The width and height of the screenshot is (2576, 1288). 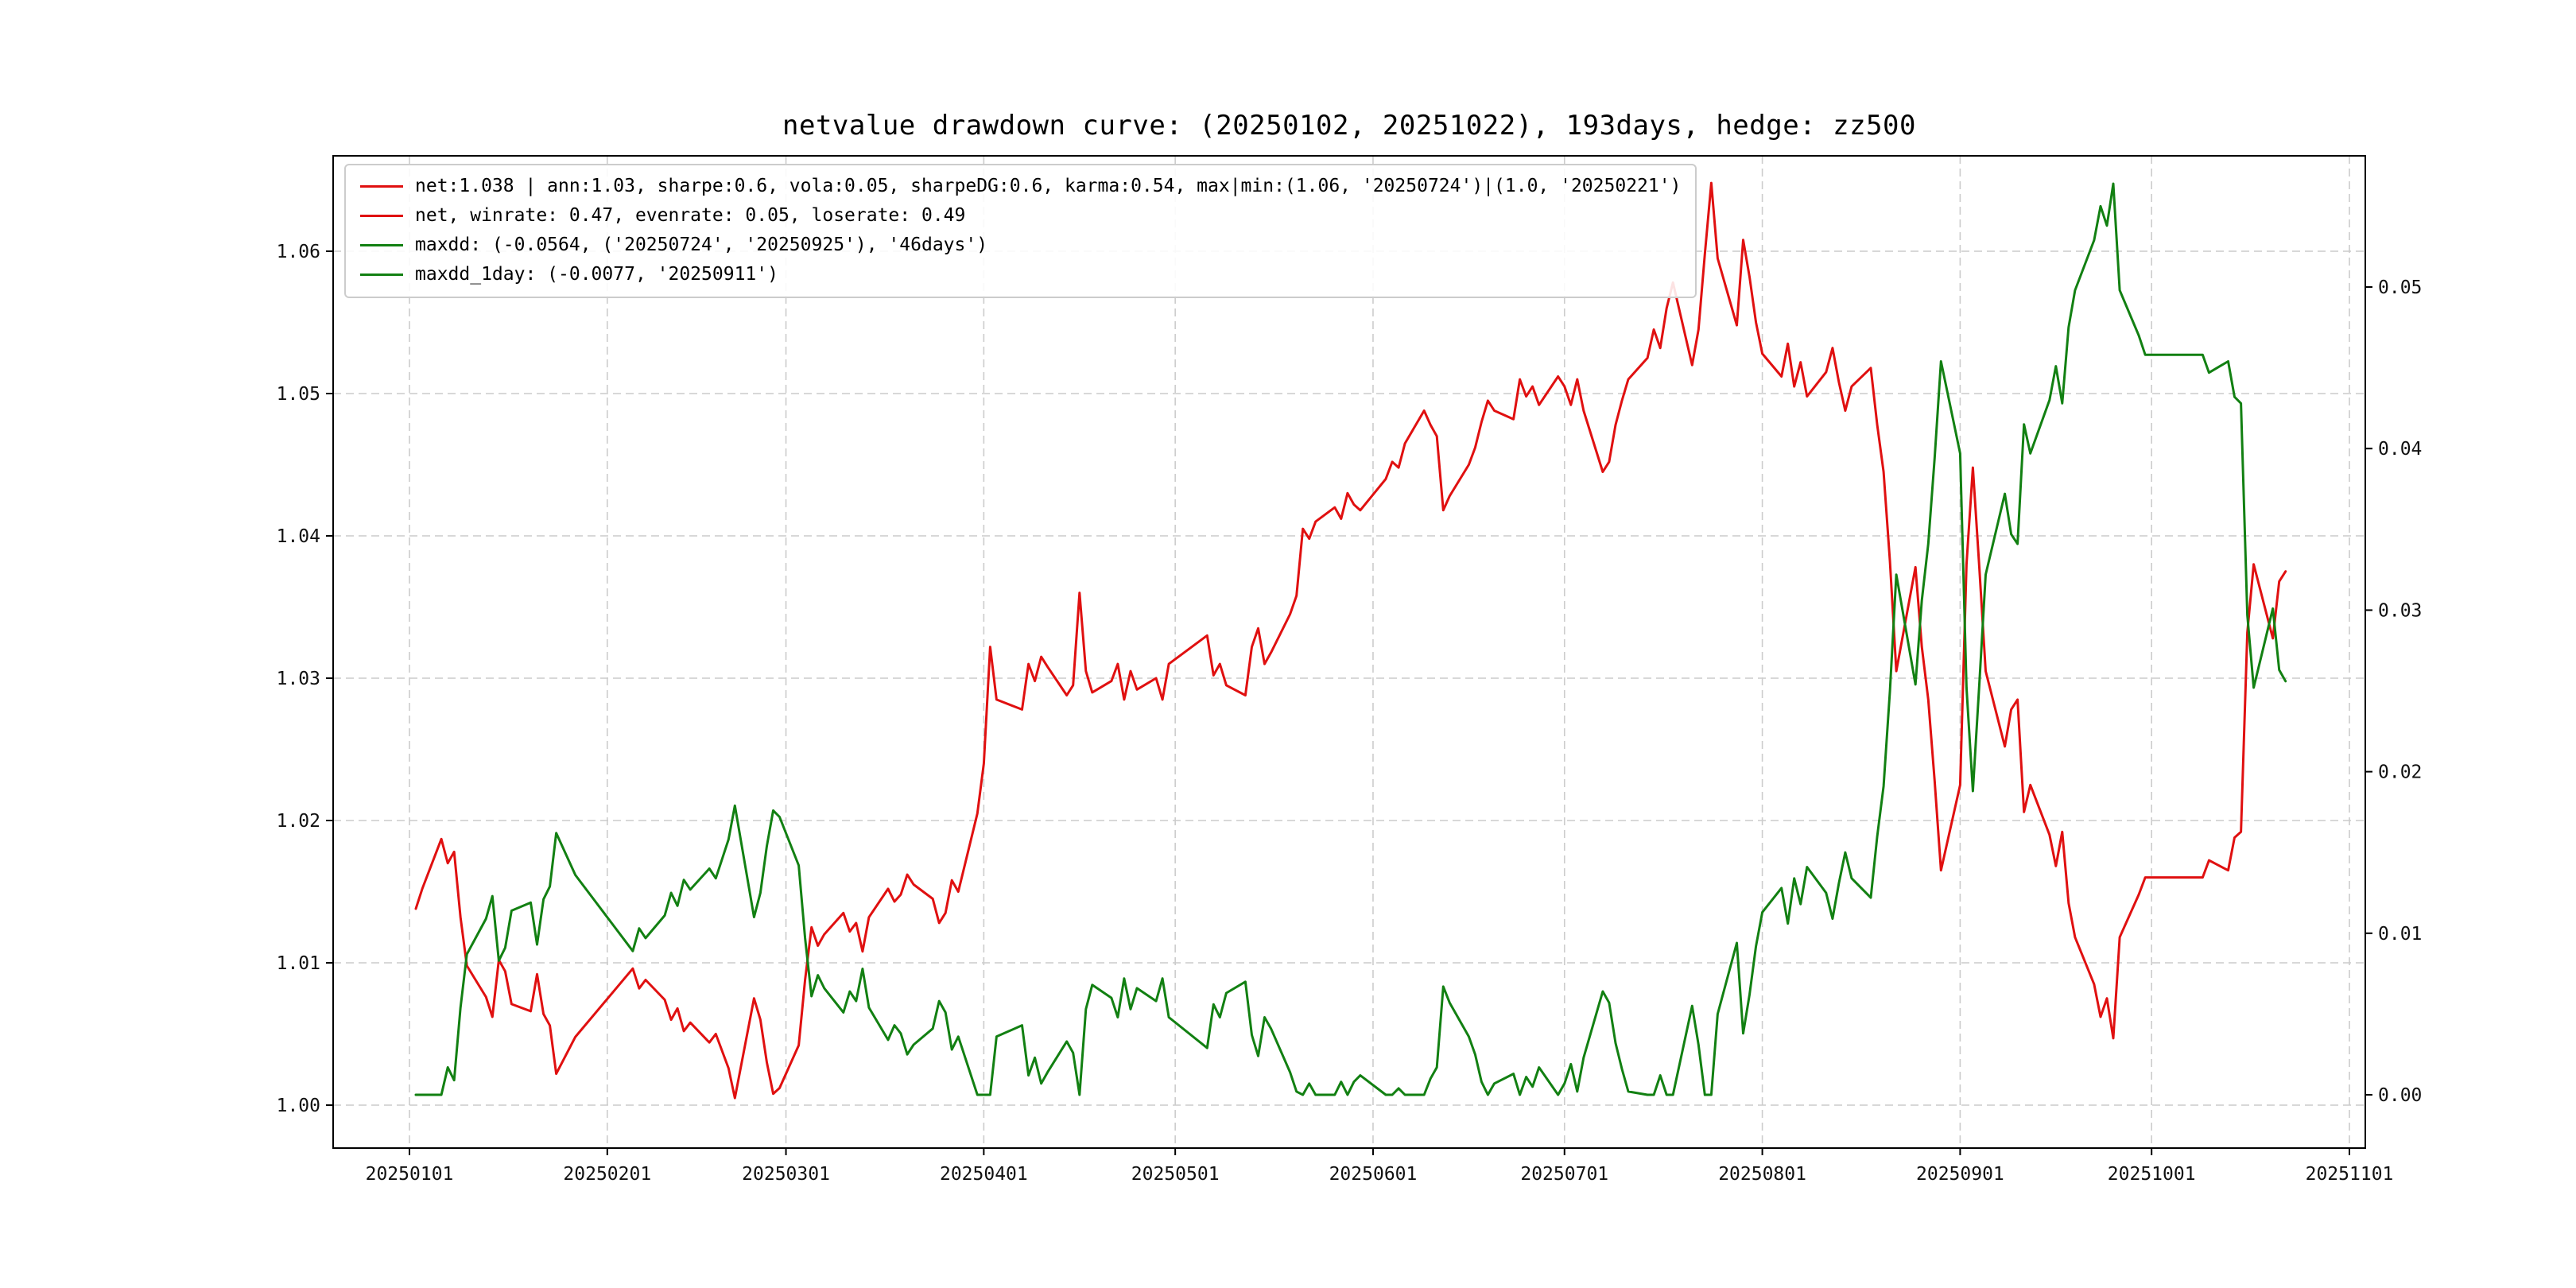 What do you see at coordinates (2400, 450) in the screenshot?
I see `right-y-tick-label: 0.04` at bounding box center [2400, 450].